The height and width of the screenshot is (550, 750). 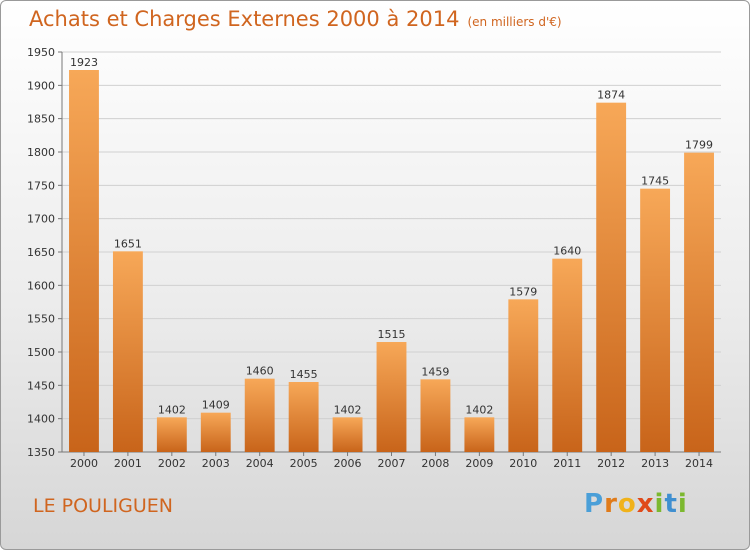 What do you see at coordinates (41, 219) in the screenshot?
I see `y-tick-label: 1700` at bounding box center [41, 219].